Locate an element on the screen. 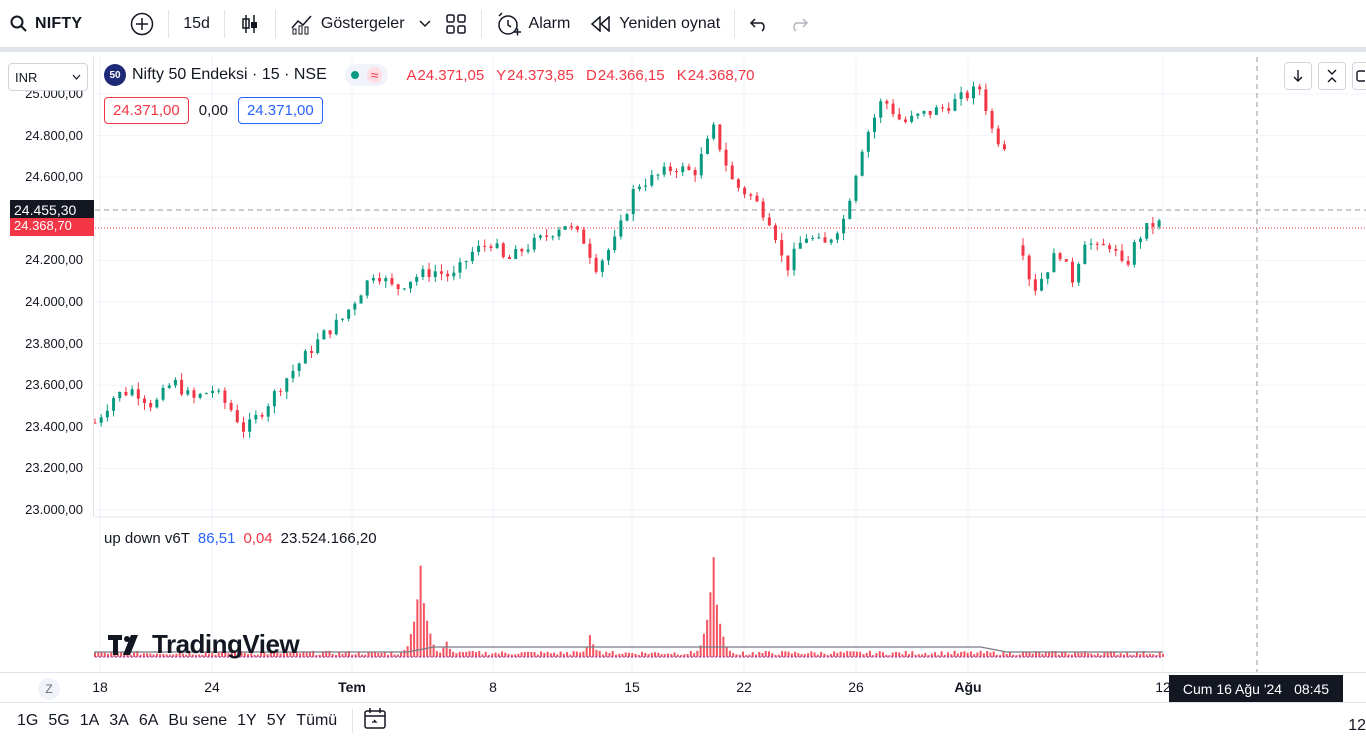 This screenshot has width=1366, height=738. range-button: Tümü is located at coordinates (317, 720).